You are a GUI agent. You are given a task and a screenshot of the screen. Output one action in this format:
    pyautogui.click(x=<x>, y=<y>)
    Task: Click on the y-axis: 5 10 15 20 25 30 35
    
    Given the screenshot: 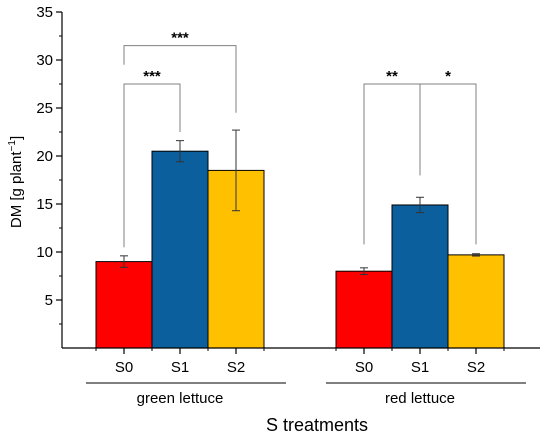 What is the action you would take?
    pyautogui.click(x=49, y=176)
    